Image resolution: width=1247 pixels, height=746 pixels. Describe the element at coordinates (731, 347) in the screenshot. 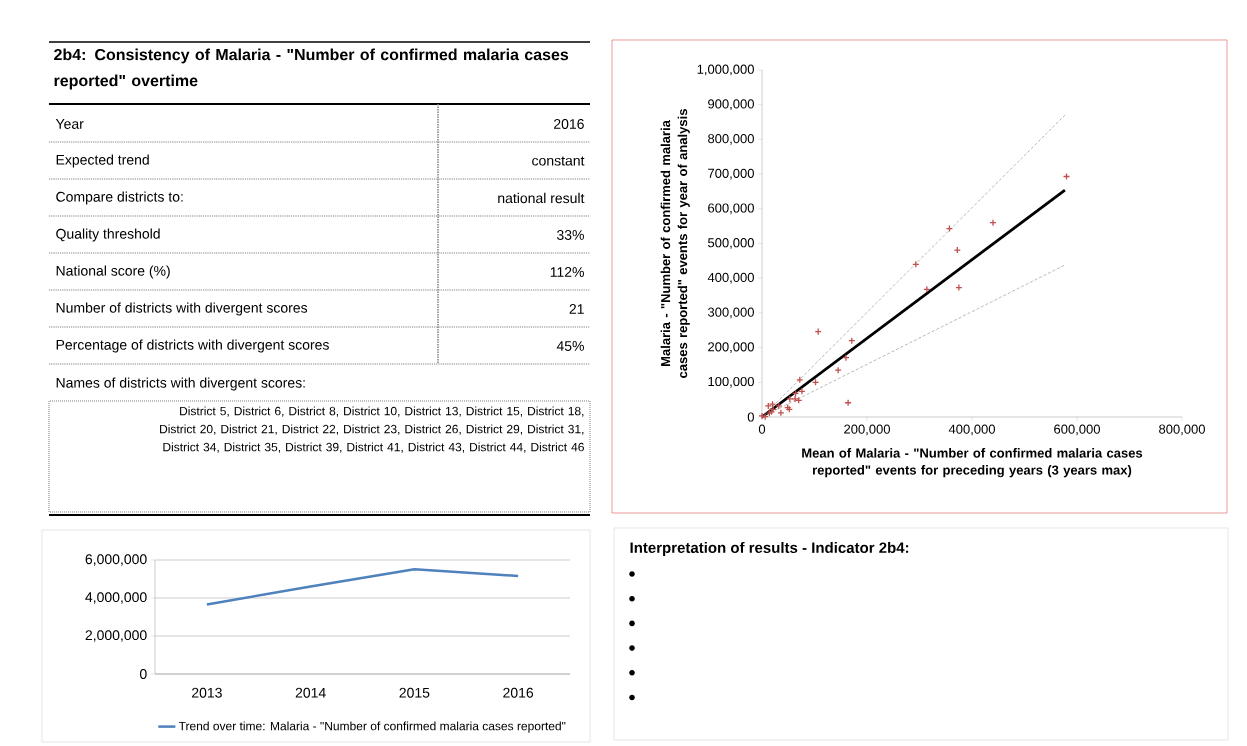

I see `y-tick-label: 200,000` at that location.